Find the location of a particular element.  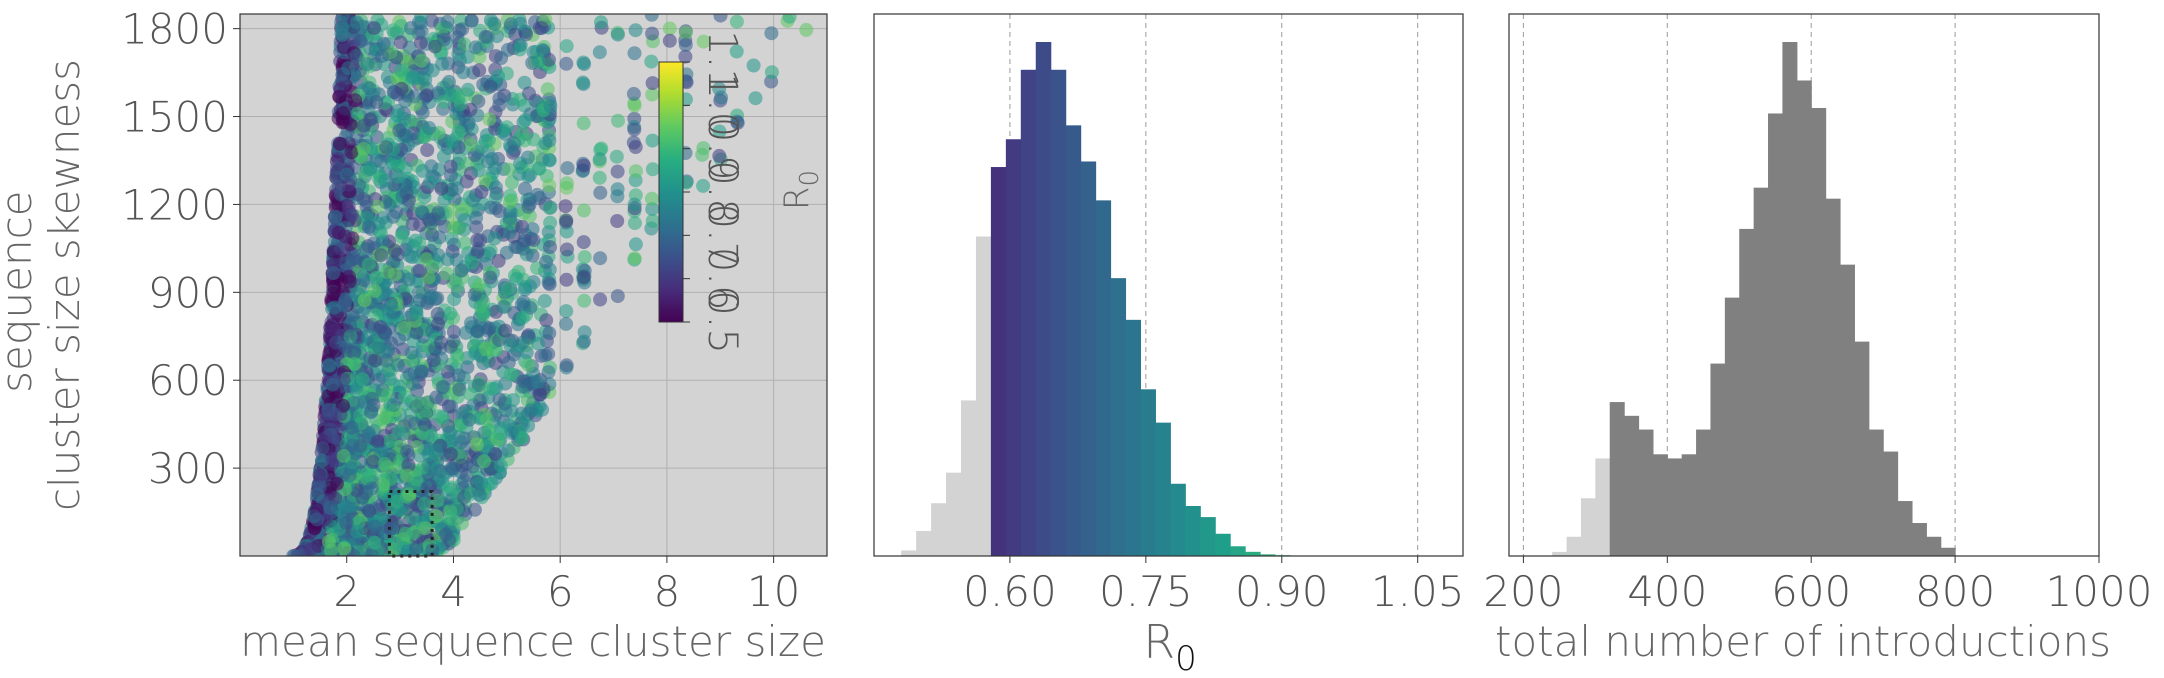

introductions-x-tick-label: 600 is located at coordinates (1811, 591).